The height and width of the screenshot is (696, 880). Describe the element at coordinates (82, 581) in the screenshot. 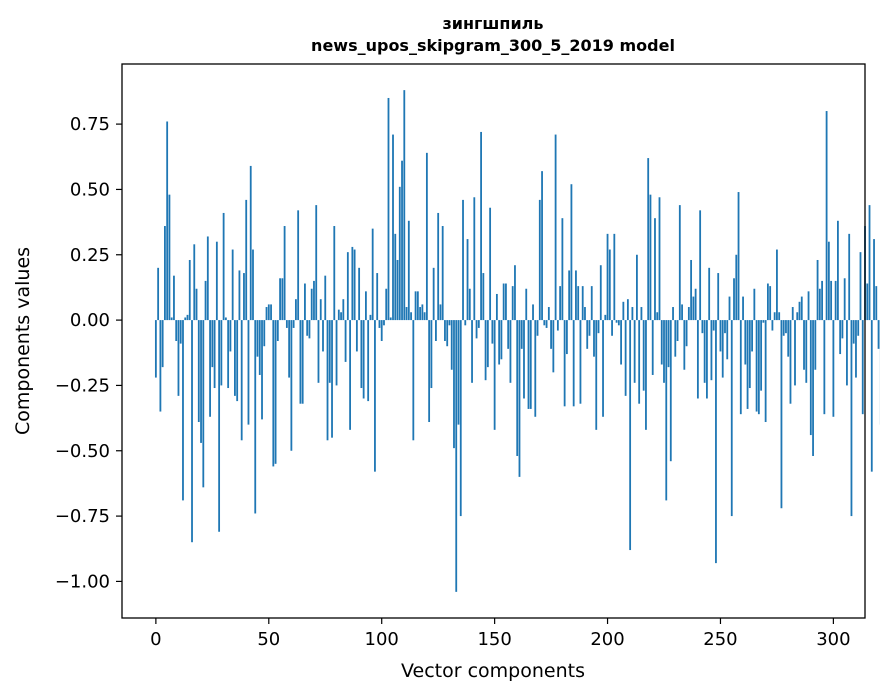

I see `y-tick-label: −1.00` at that location.